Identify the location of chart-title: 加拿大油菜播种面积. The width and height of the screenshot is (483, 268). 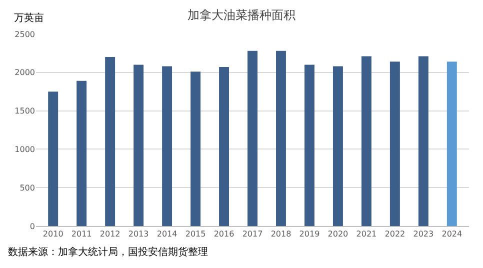
(242, 15).